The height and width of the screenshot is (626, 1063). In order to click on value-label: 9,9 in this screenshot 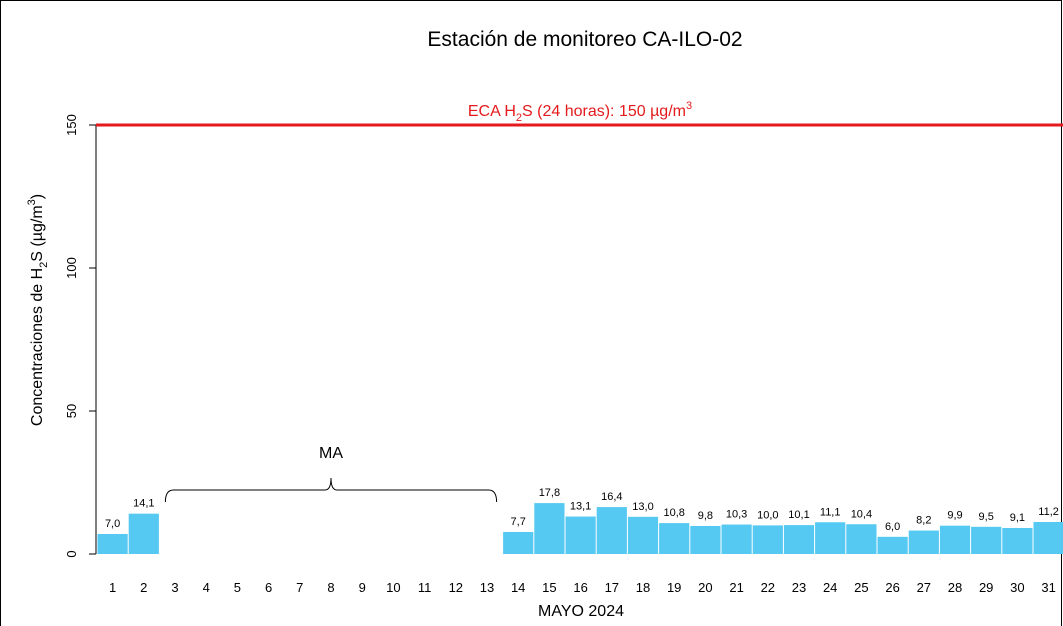, I will do `click(954, 516)`.